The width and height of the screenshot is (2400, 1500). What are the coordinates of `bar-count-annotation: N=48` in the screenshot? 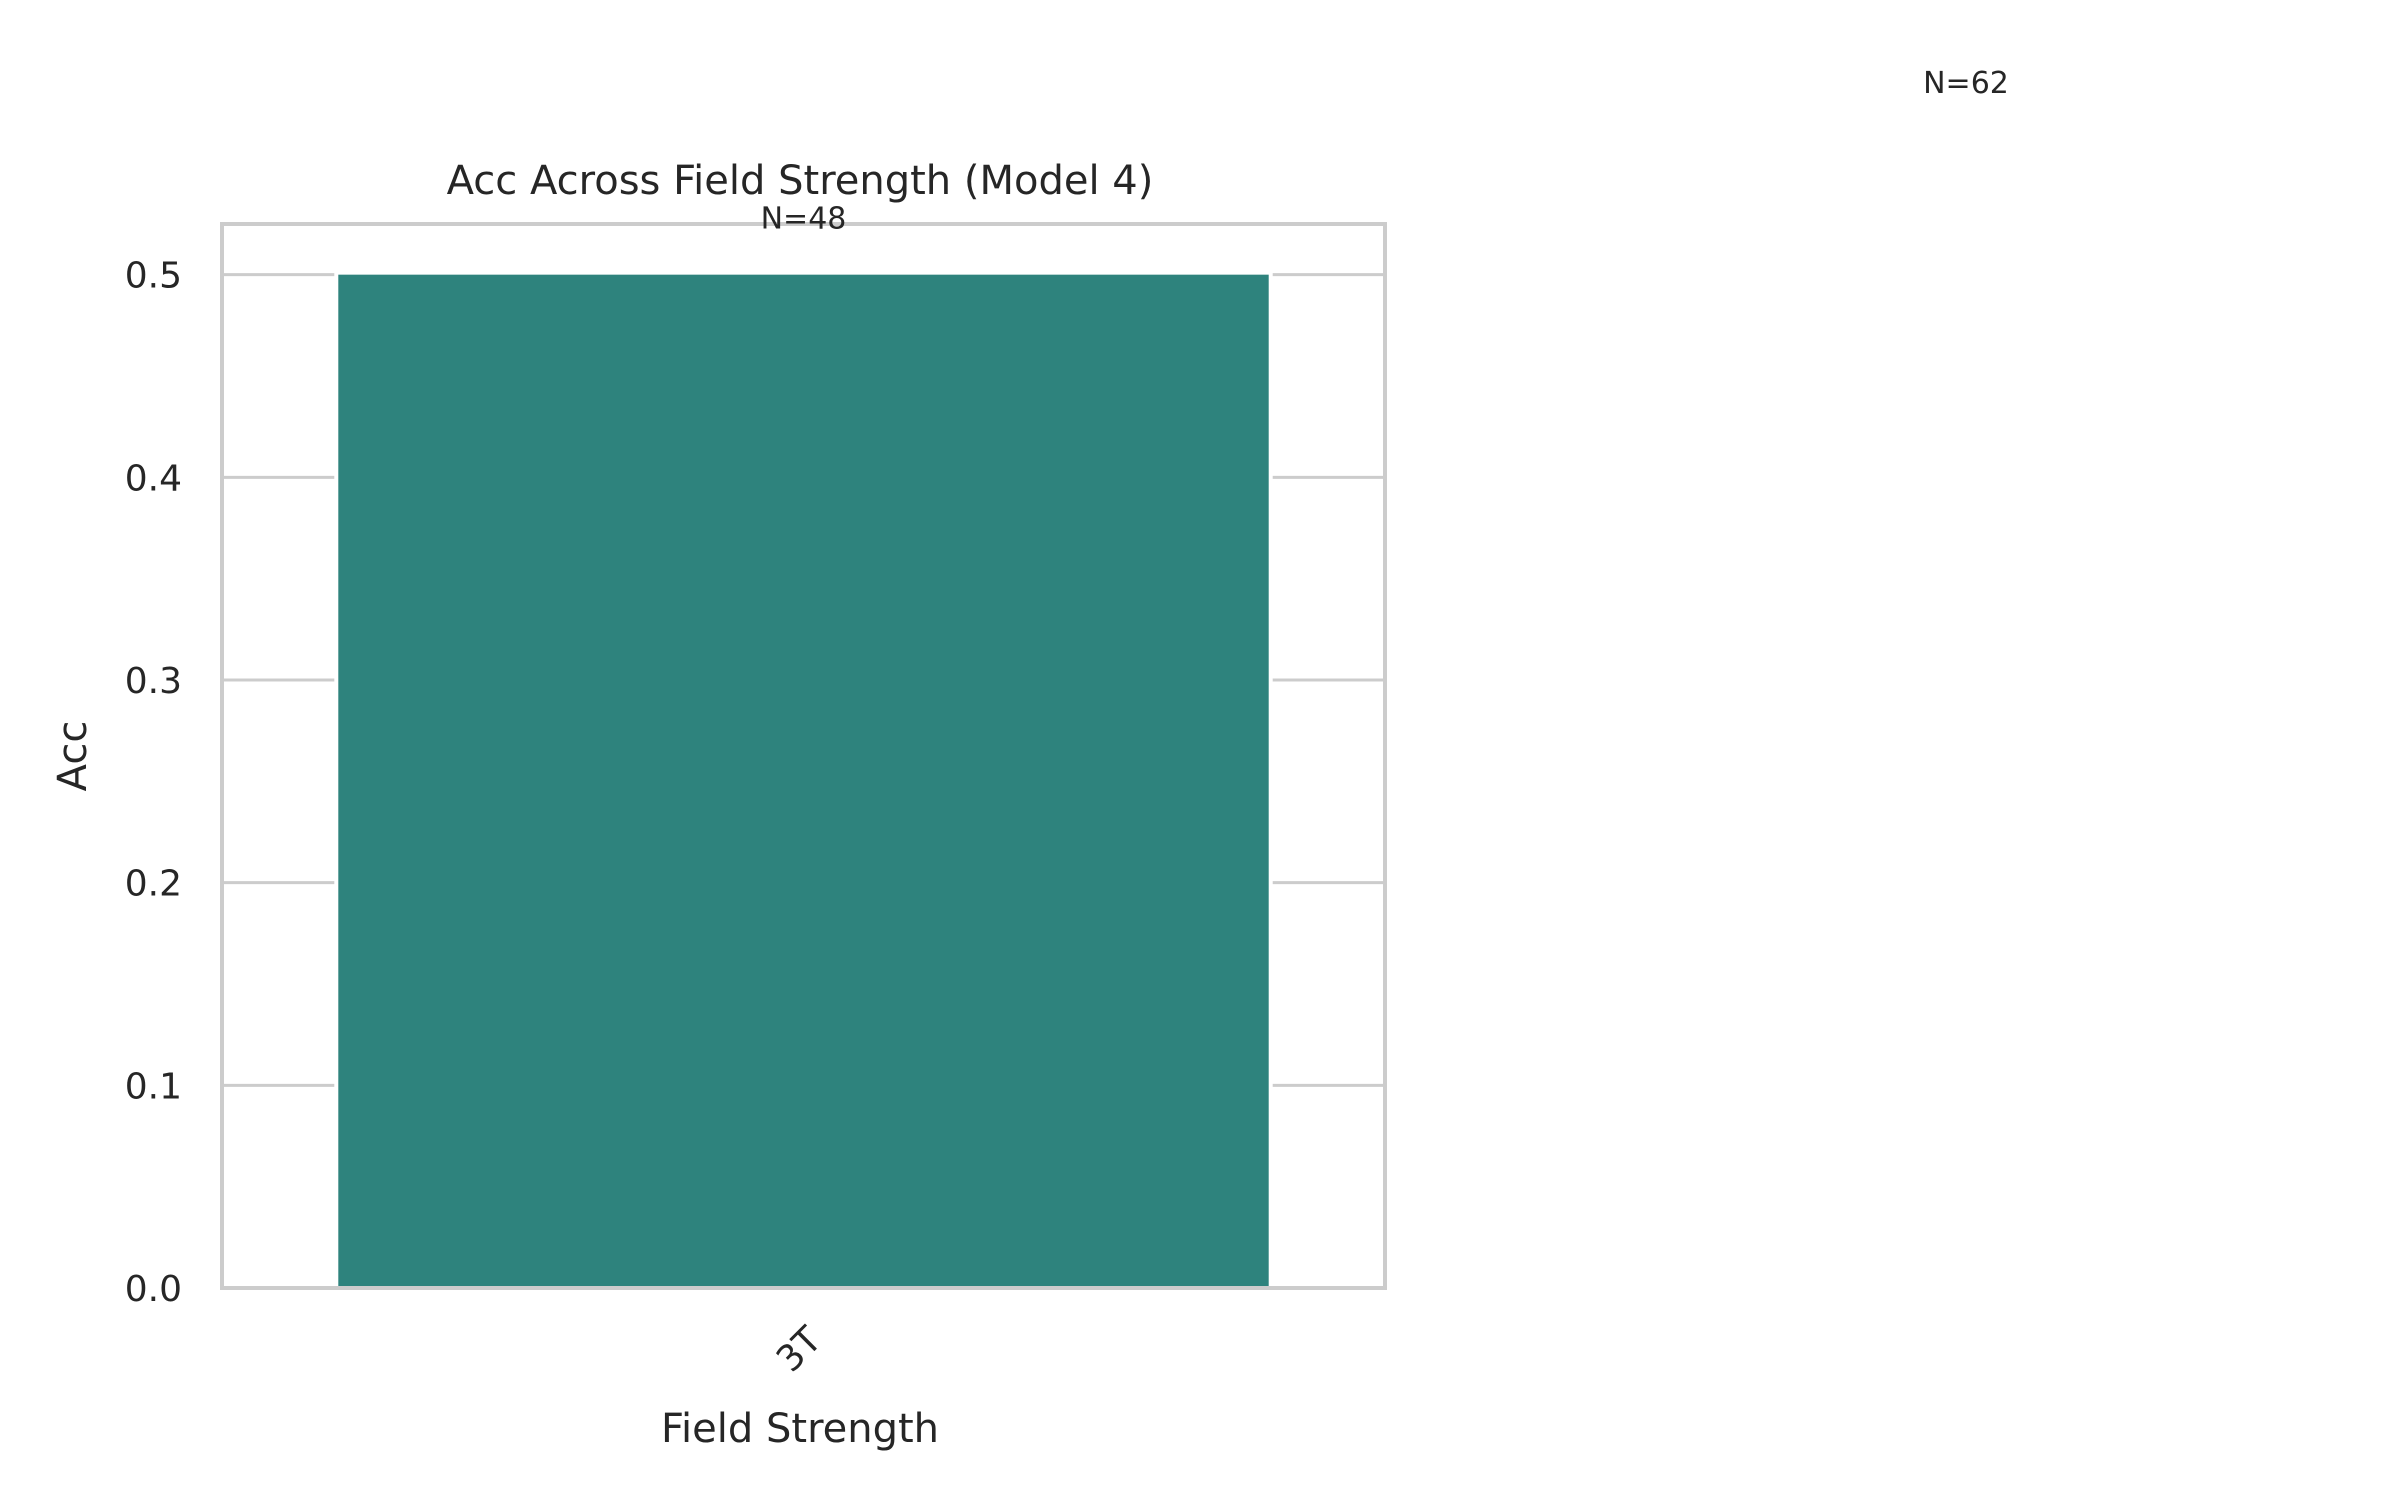 It's located at (804, 219).